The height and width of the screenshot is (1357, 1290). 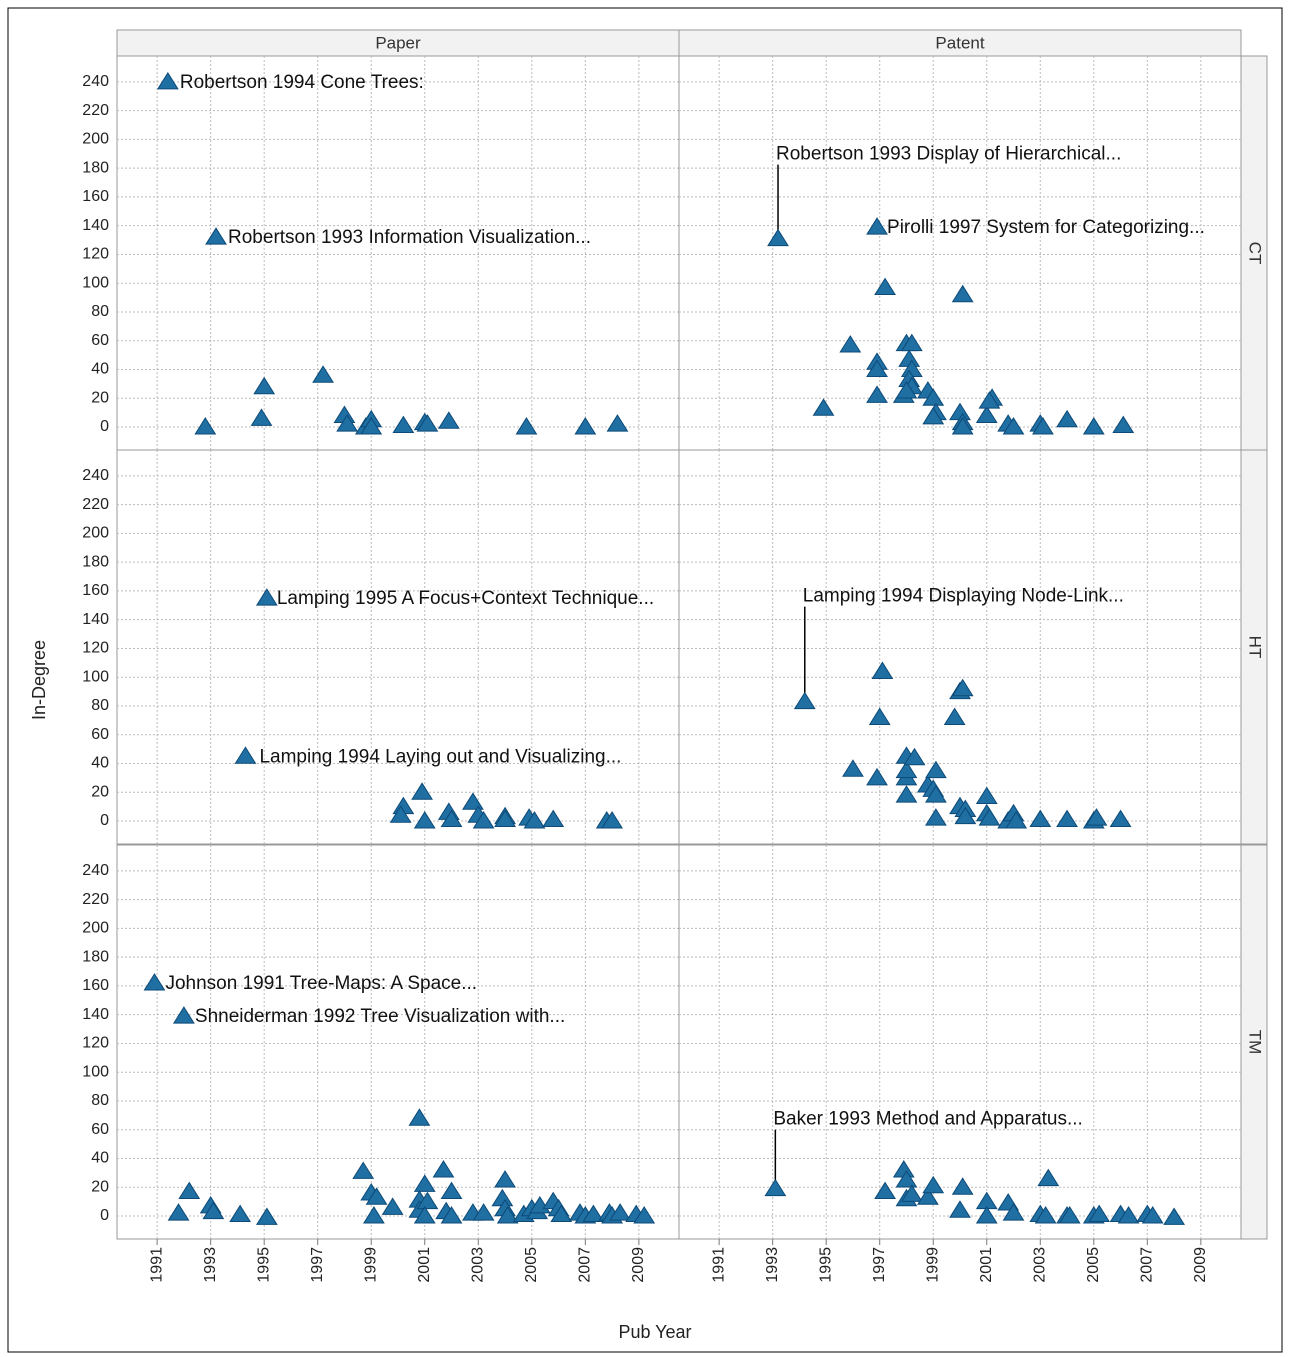 I want to click on y-tick-label: 240, so click(x=95, y=870).